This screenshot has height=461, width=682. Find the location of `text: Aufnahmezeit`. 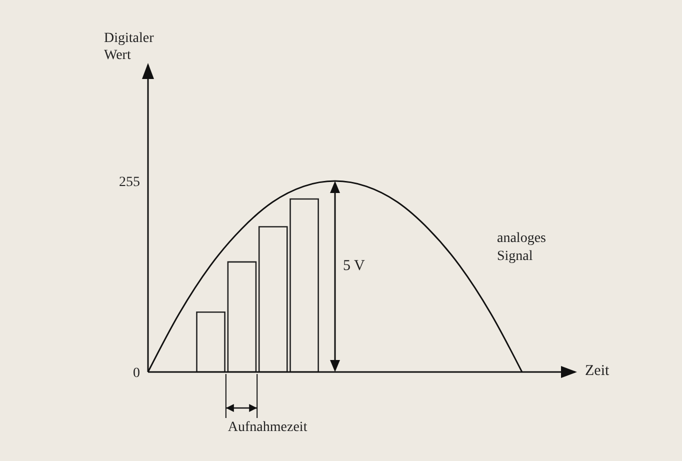

text: Aufnahmezeit is located at coordinates (268, 428).